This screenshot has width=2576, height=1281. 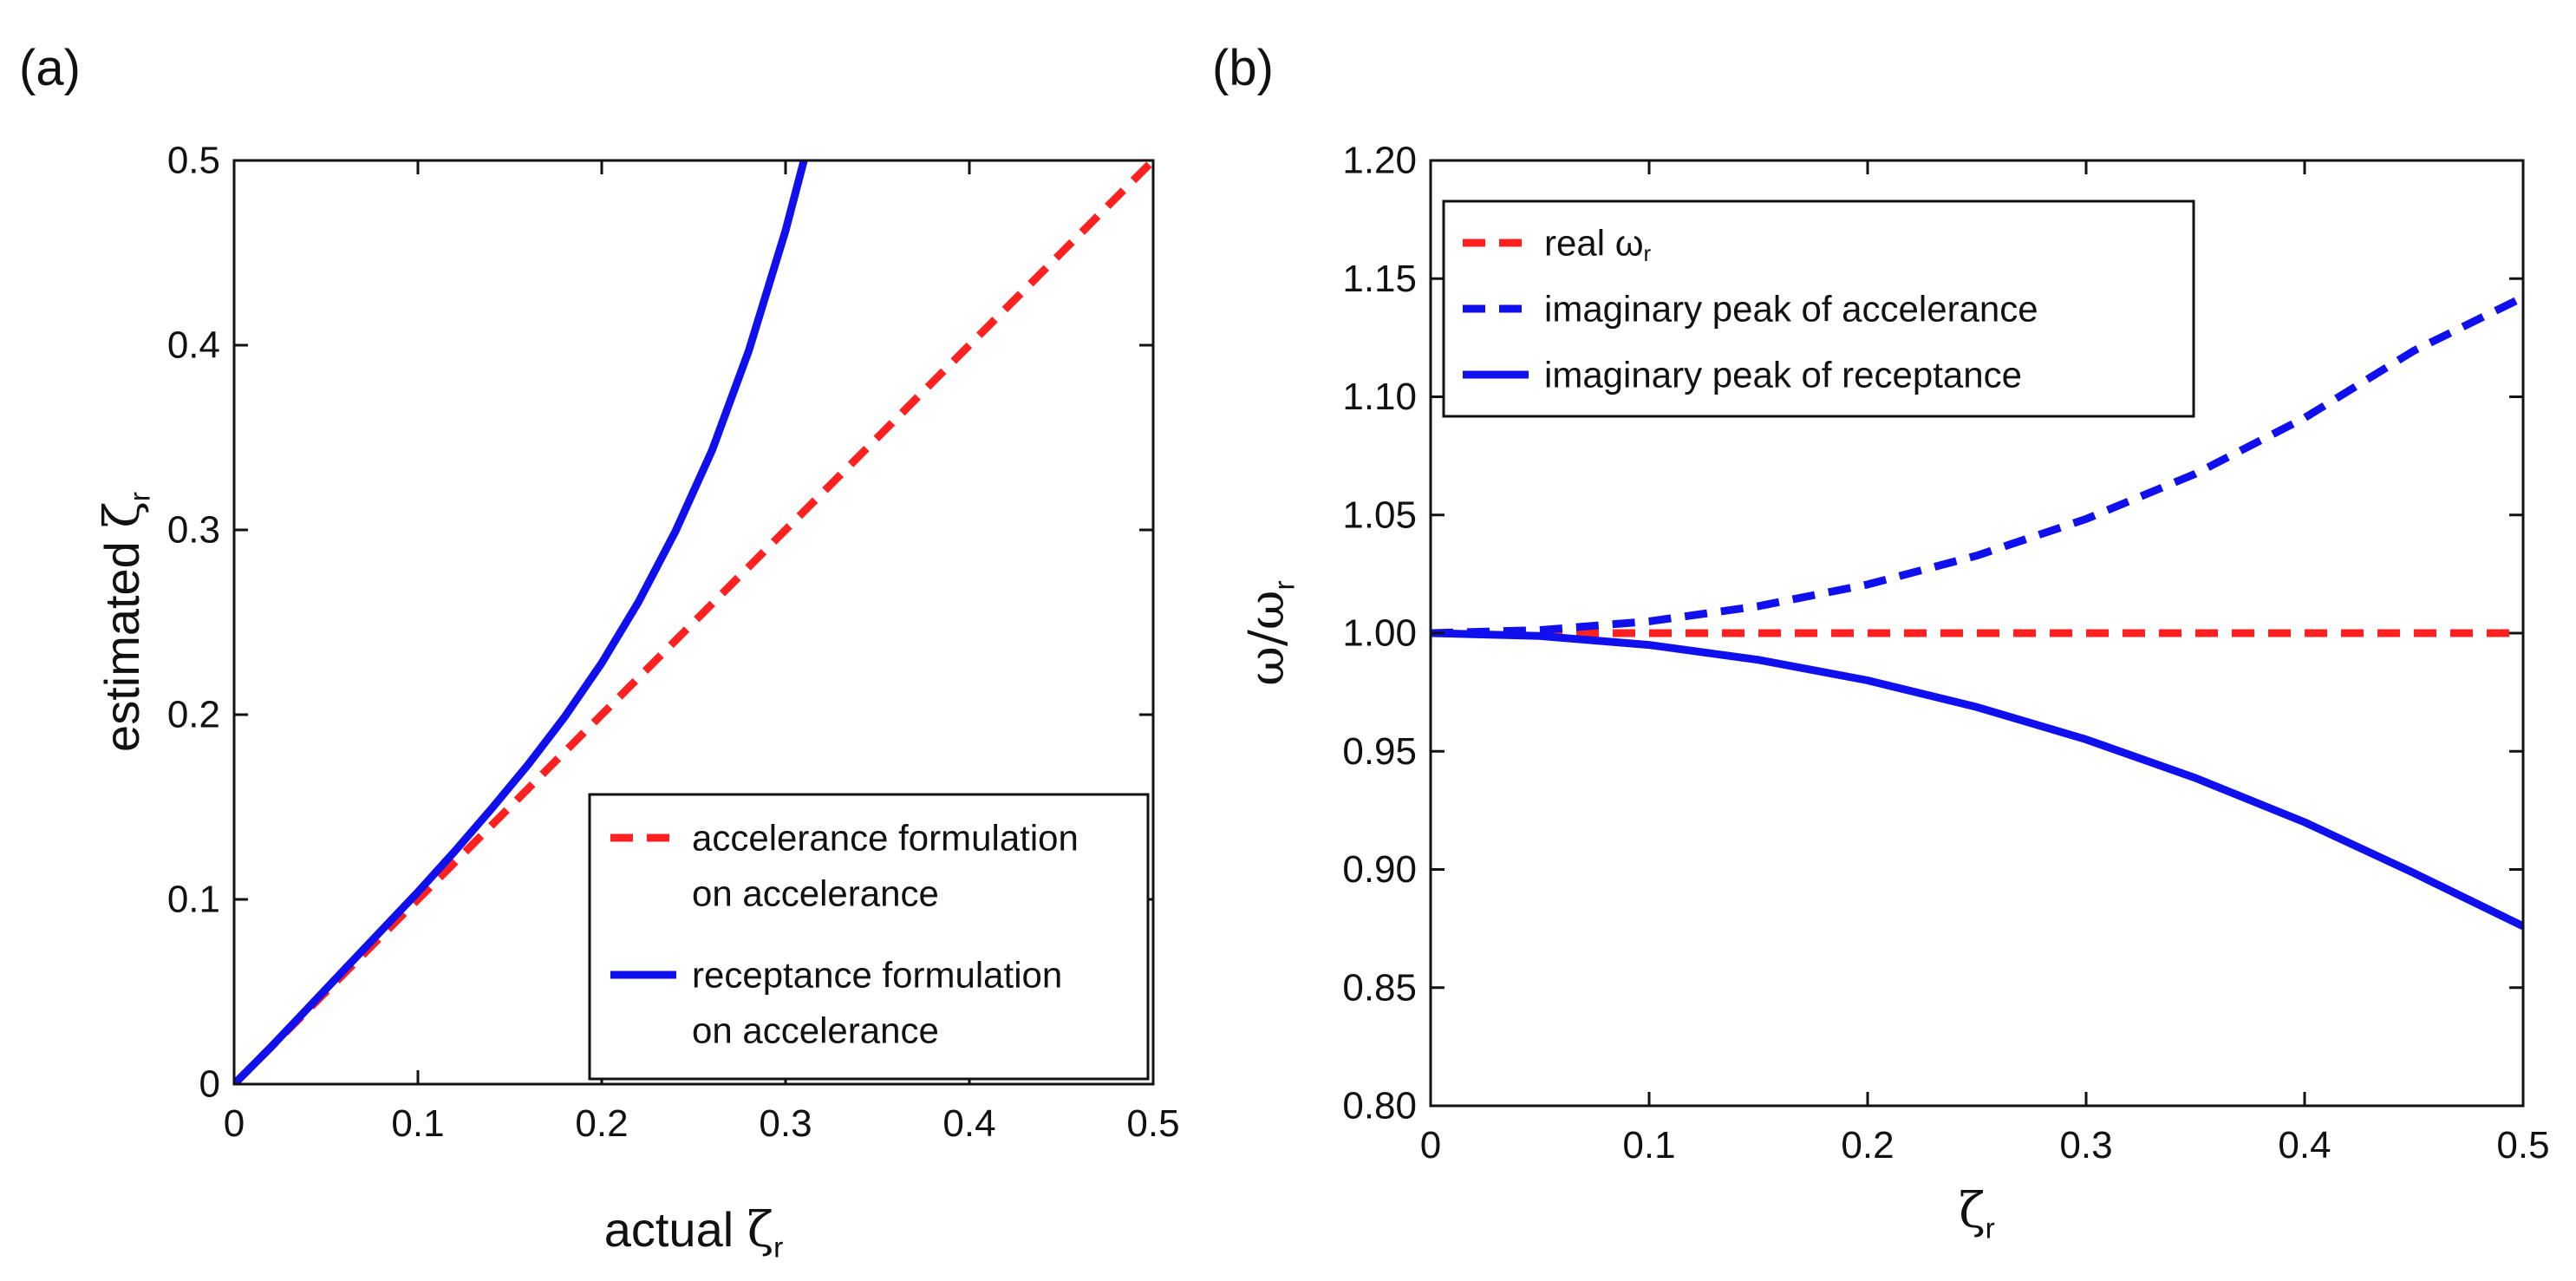 I want to click on panel-b-ylabel: ω/ωr, so click(x=1270, y=632).